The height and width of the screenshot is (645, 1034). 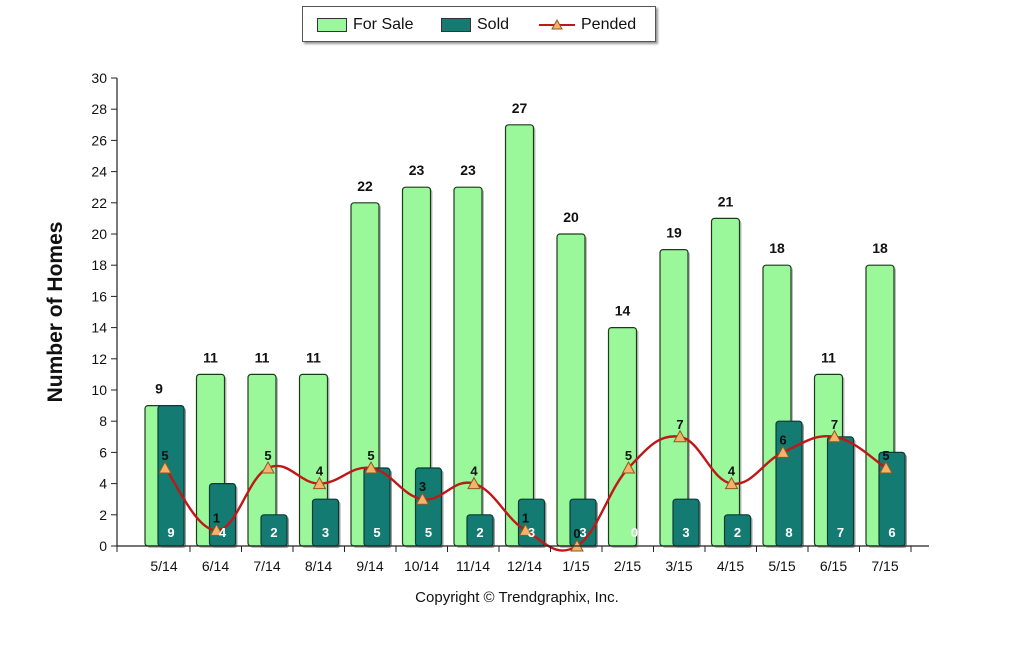 What do you see at coordinates (493, 24) in the screenshot?
I see `legend-label-sold: Sold` at bounding box center [493, 24].